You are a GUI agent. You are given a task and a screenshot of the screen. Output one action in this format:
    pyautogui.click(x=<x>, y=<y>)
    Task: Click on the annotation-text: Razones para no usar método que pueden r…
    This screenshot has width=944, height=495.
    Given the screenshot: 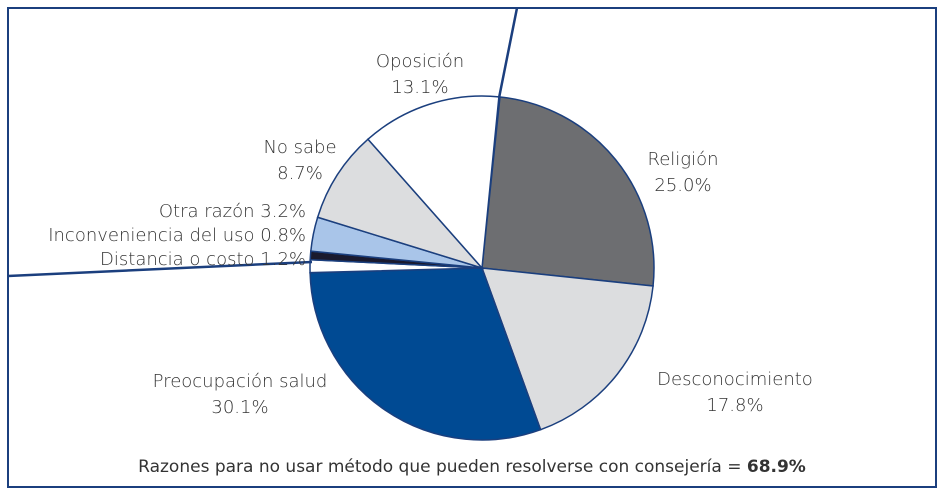 What is the action you would take?
    pyautogui.click(x=439, y=467)
    